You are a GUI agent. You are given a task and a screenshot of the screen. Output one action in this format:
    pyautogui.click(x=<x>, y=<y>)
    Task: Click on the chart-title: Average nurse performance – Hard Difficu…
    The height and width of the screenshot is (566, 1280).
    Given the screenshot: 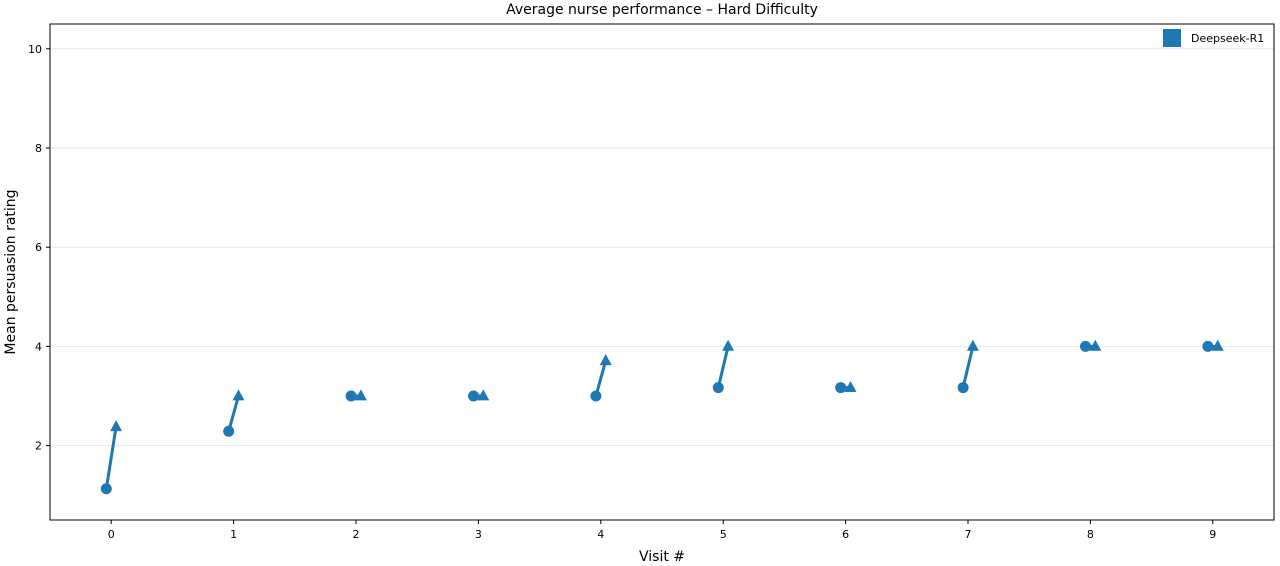 What is the action you would take?
    pyautogui.click(x=662, y=10)
    